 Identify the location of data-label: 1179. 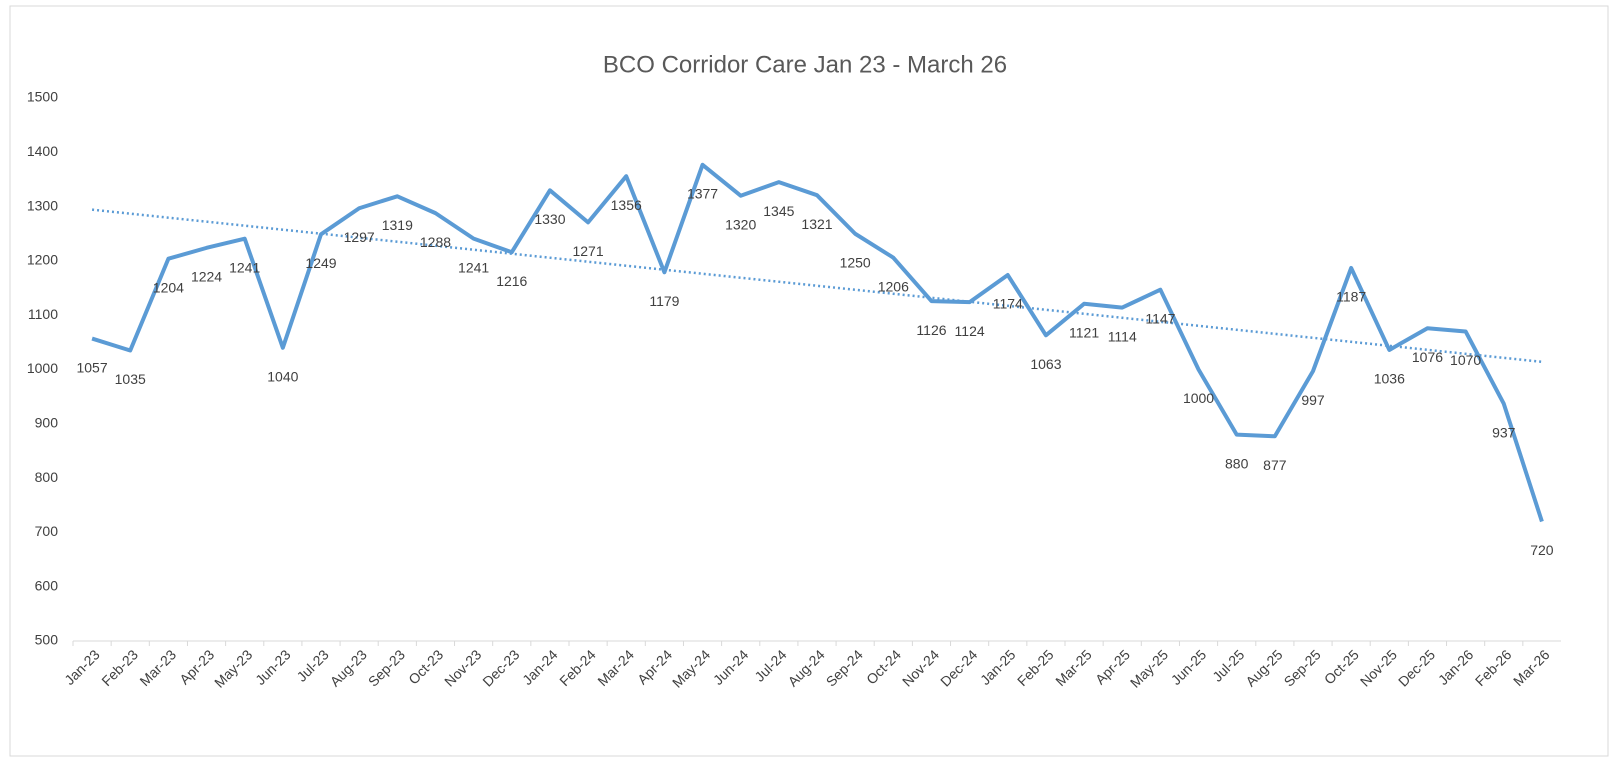
(664, 301).